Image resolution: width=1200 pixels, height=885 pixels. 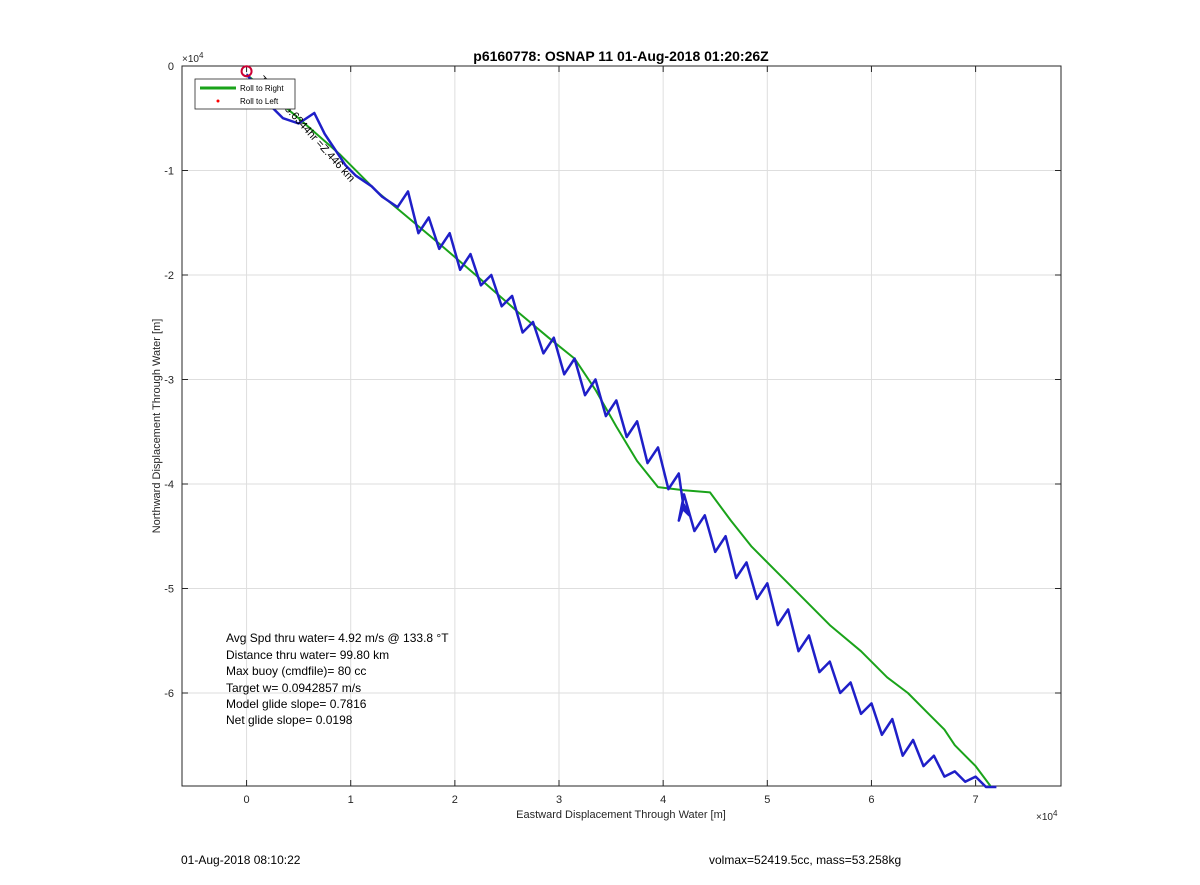 I want to click on x-exponent-label: ×10⁴, so click(x=1047, y=816).